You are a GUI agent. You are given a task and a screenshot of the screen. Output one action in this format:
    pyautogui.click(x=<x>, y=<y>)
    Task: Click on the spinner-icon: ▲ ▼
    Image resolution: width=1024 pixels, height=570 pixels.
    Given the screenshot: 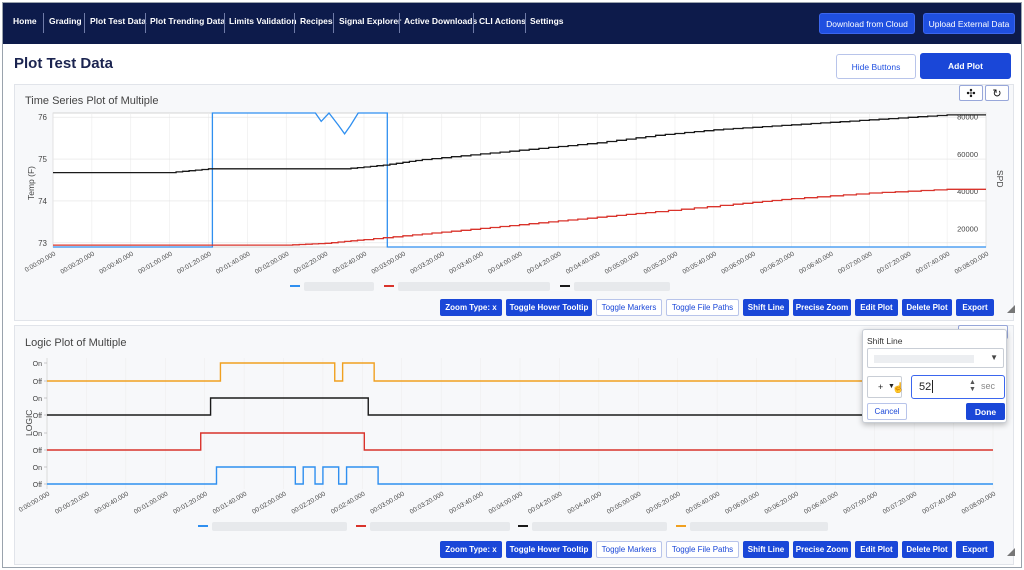 What is the action you would take?
    pyautogui.click(x=972, y=386)
    